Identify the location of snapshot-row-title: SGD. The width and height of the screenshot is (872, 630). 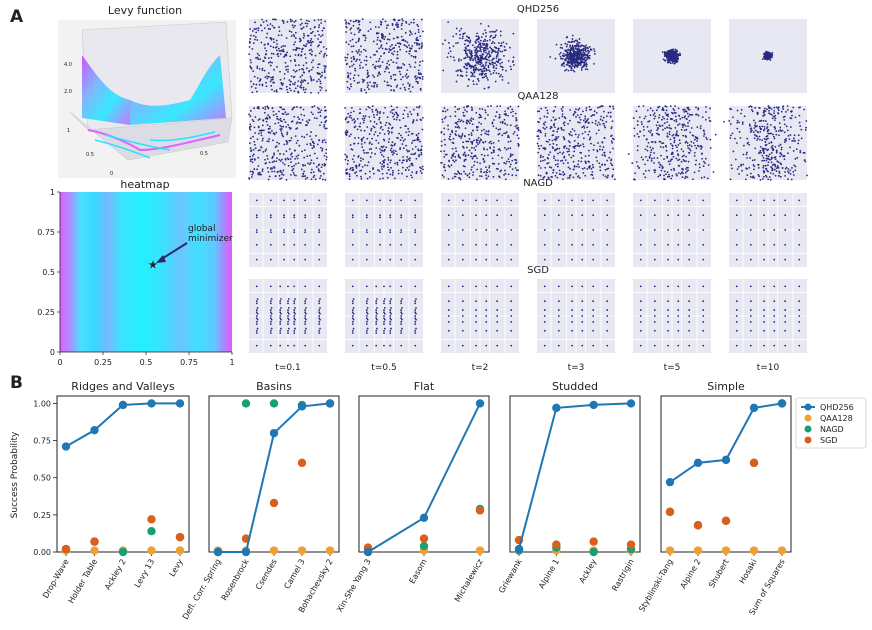
(538, 270).